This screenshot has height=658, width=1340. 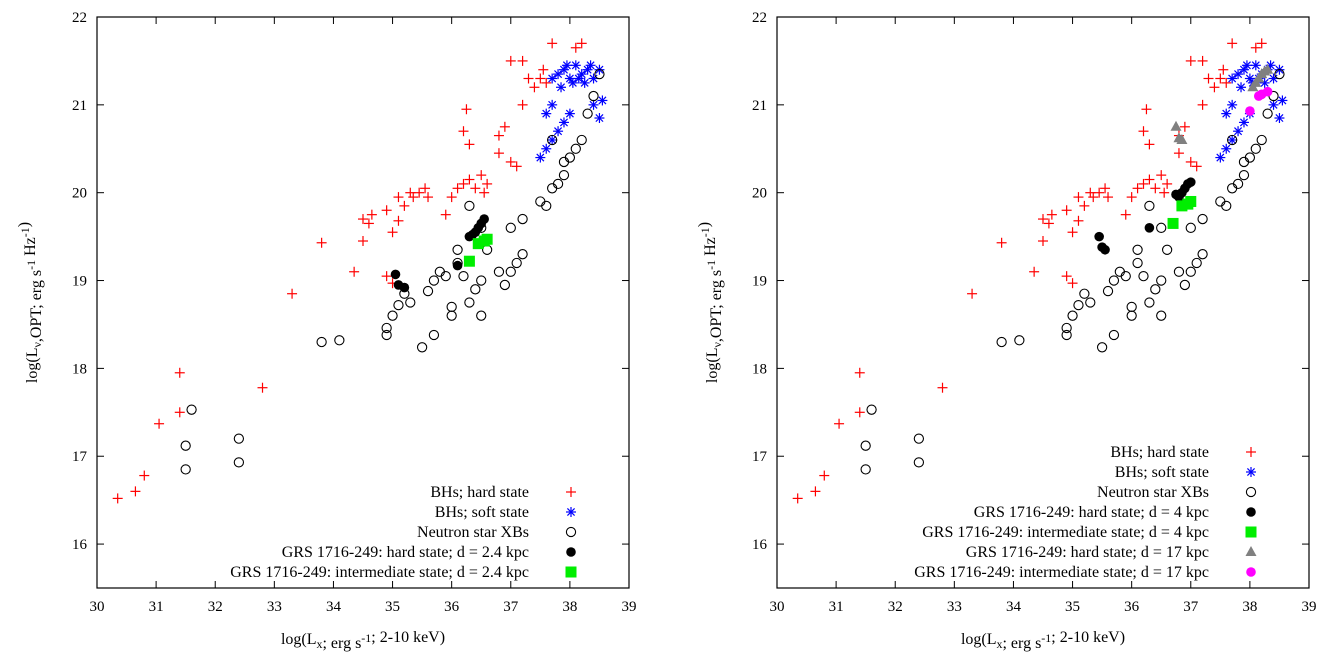 I want to click on y-axis-label: log(Lν,OPT; erg s-1 Hz-1), so click(x=710, y=302).